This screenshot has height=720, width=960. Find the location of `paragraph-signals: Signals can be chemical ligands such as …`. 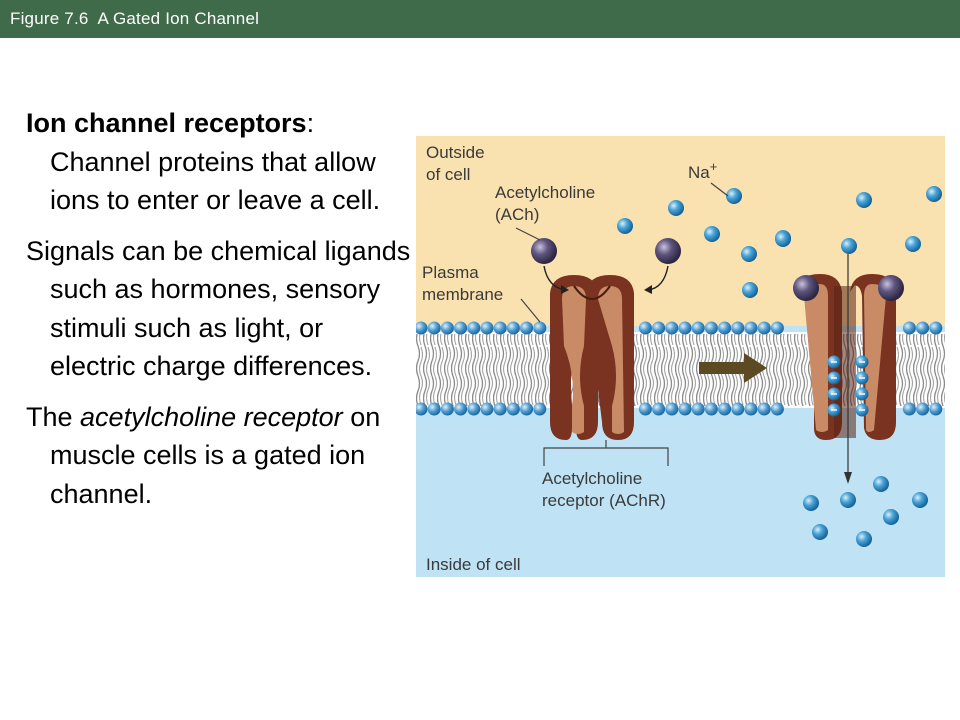

paragraph-signals: Signals can be chemical ligands such as … is located at coordinates (218, 309).